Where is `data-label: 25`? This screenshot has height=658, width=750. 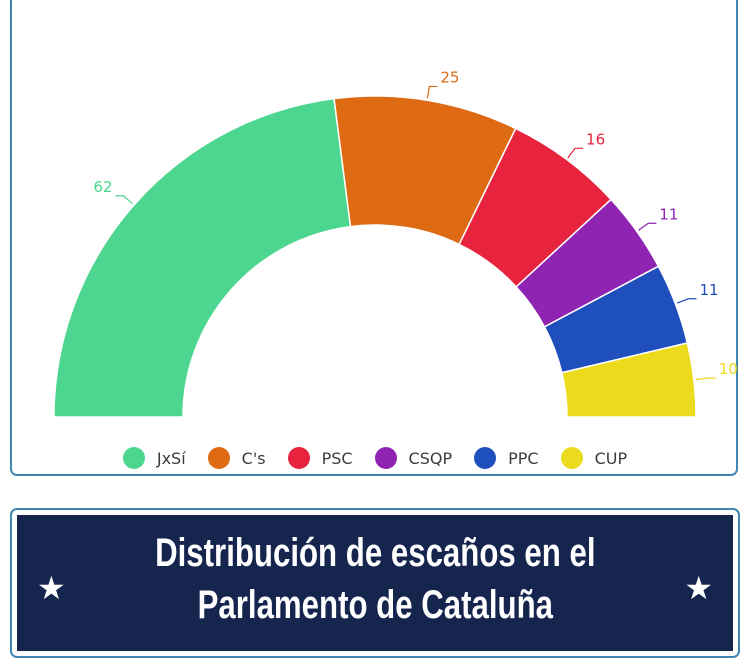 data-label: 25 is located at coordinates (449, 77).